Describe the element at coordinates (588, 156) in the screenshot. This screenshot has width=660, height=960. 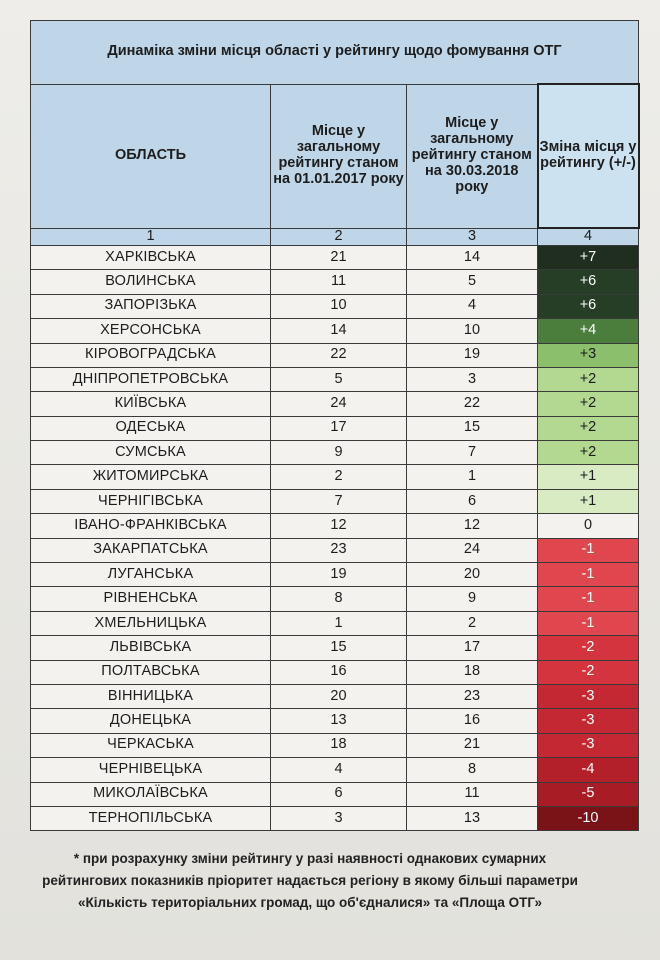
I see `header-change: Зміна місця у рейтингу (+/-)` at that location.